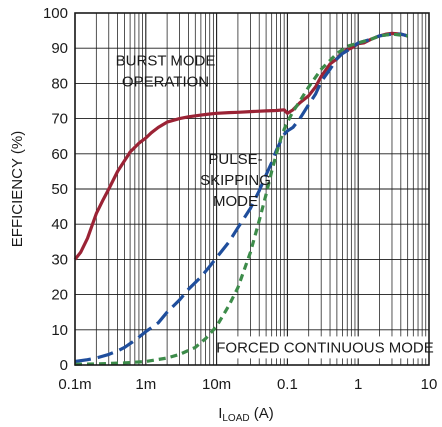  Describe the element at coordinates (59, 259) in the screenshot. I see `y-tick-label: 30` at that location.